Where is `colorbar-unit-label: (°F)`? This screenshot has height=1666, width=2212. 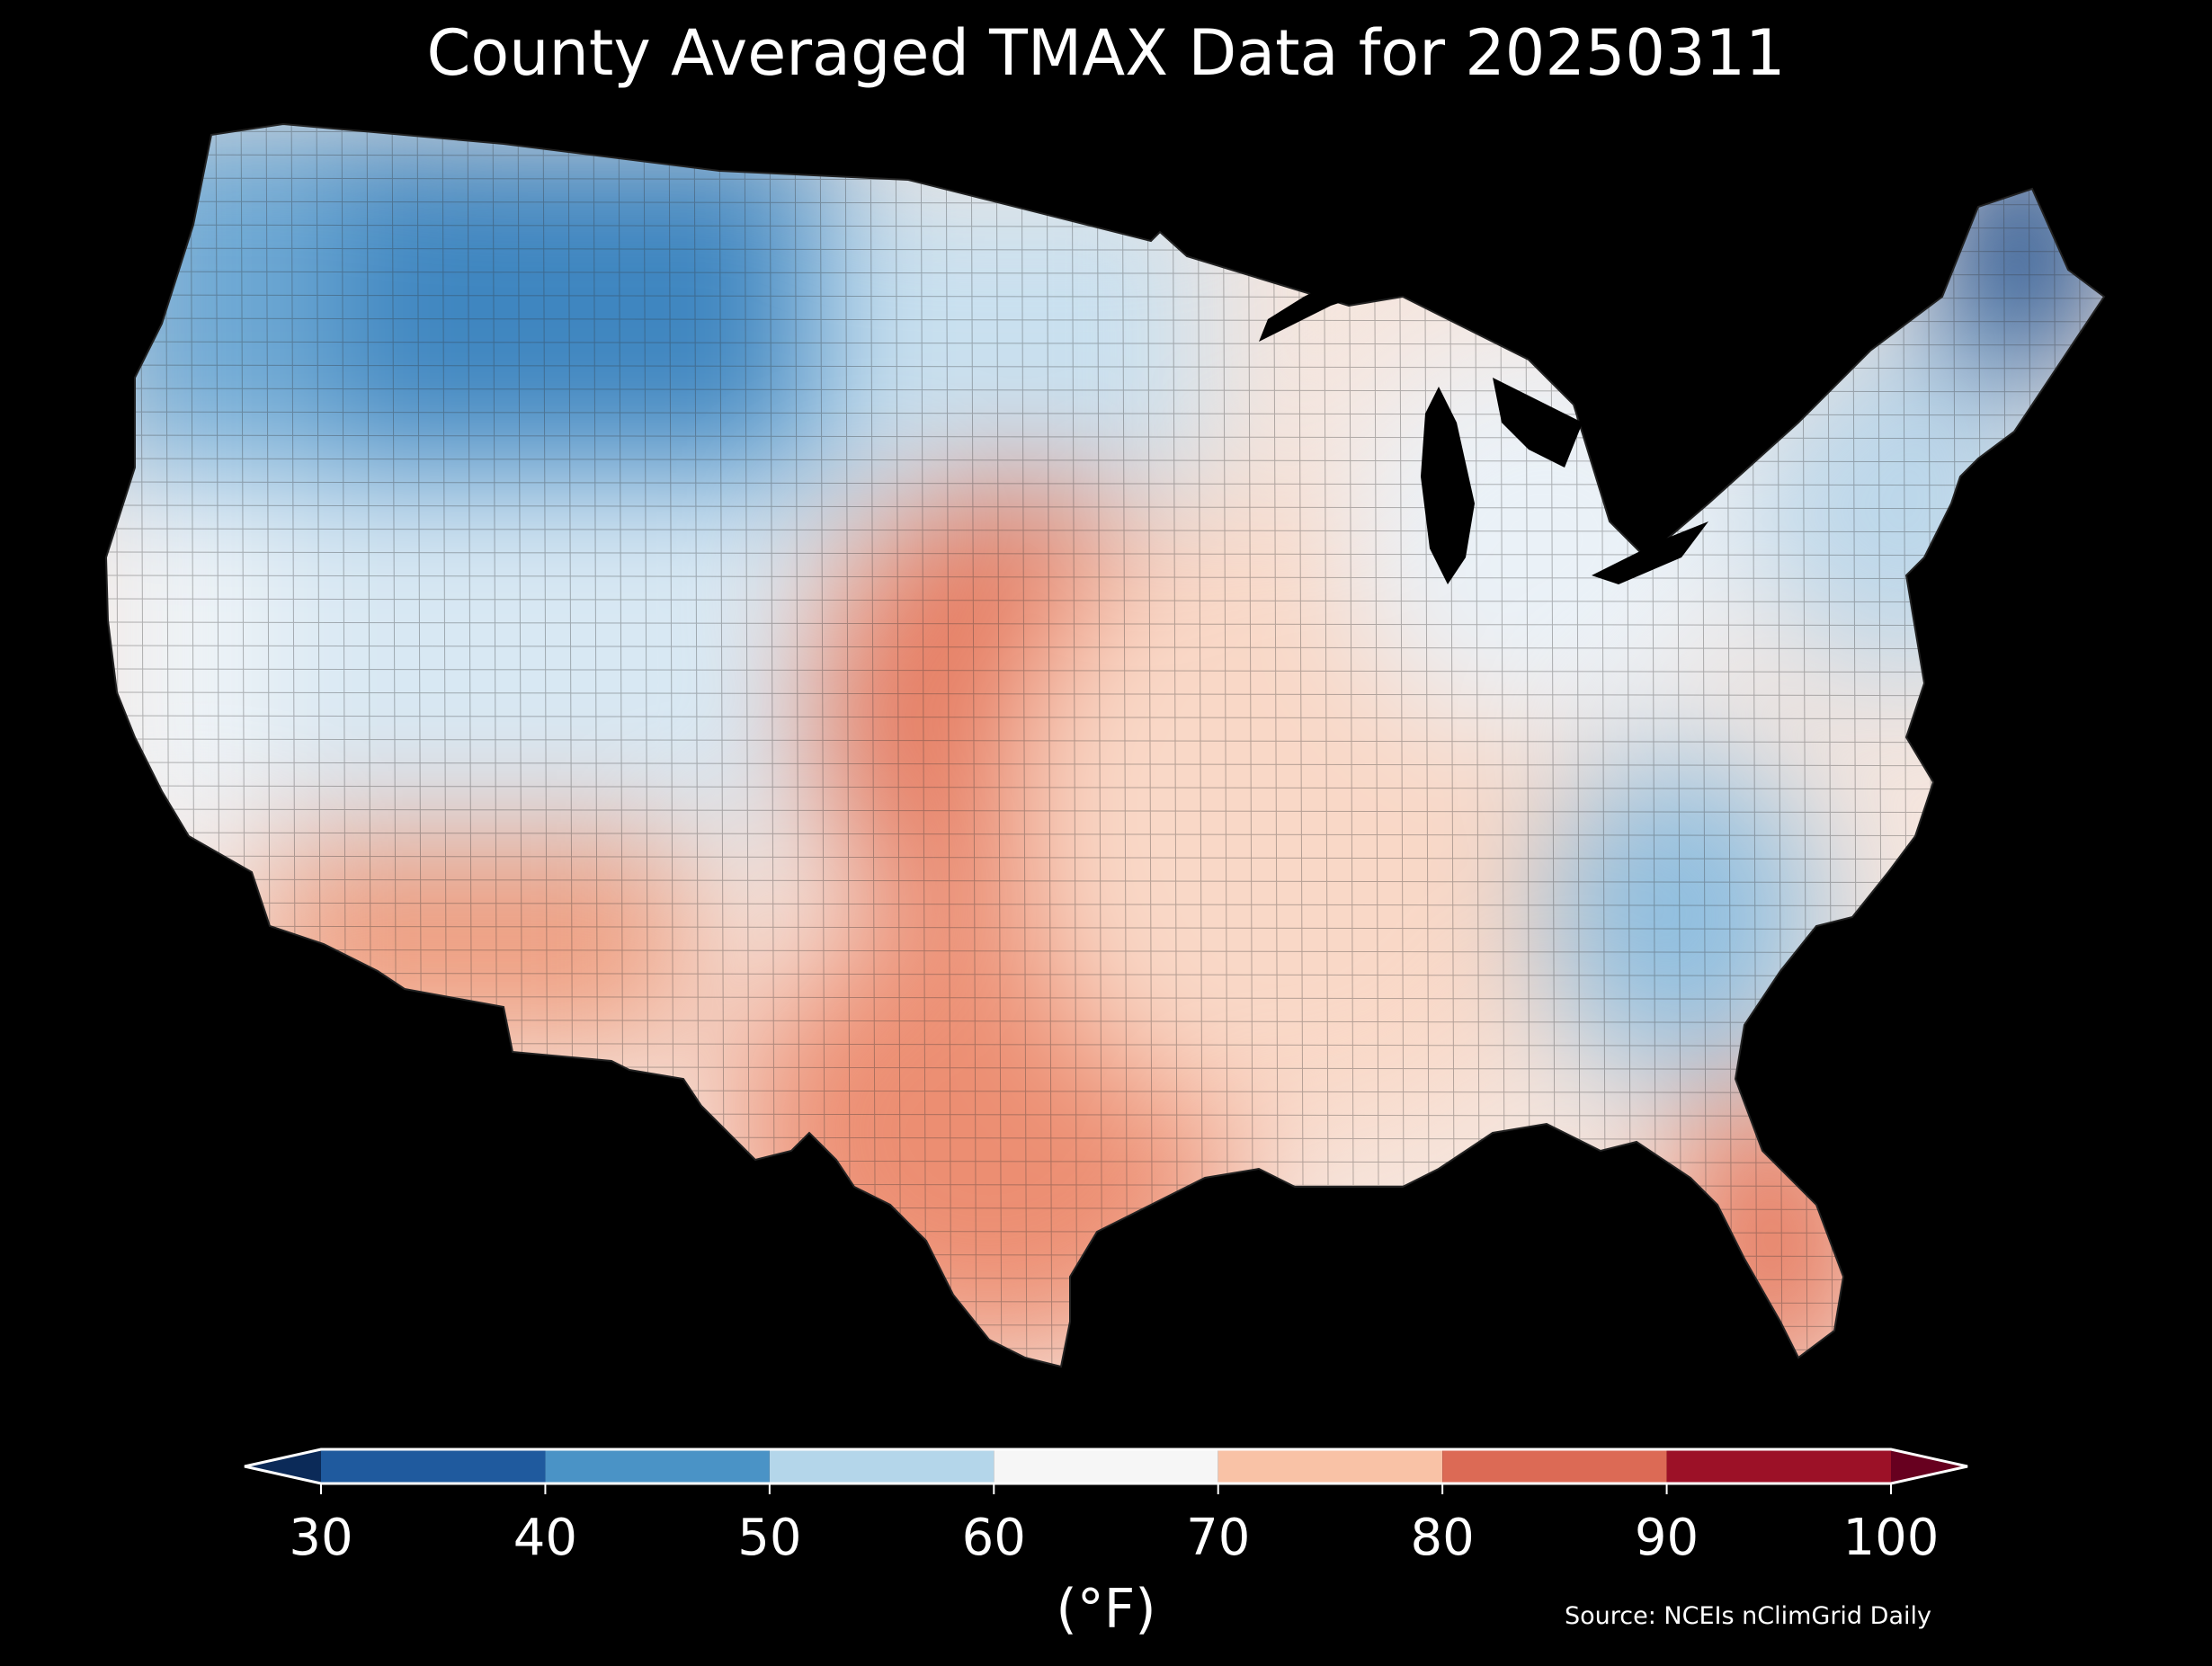 colorbar-unit-label: (°F) is located at coordinates (1106, 1610).